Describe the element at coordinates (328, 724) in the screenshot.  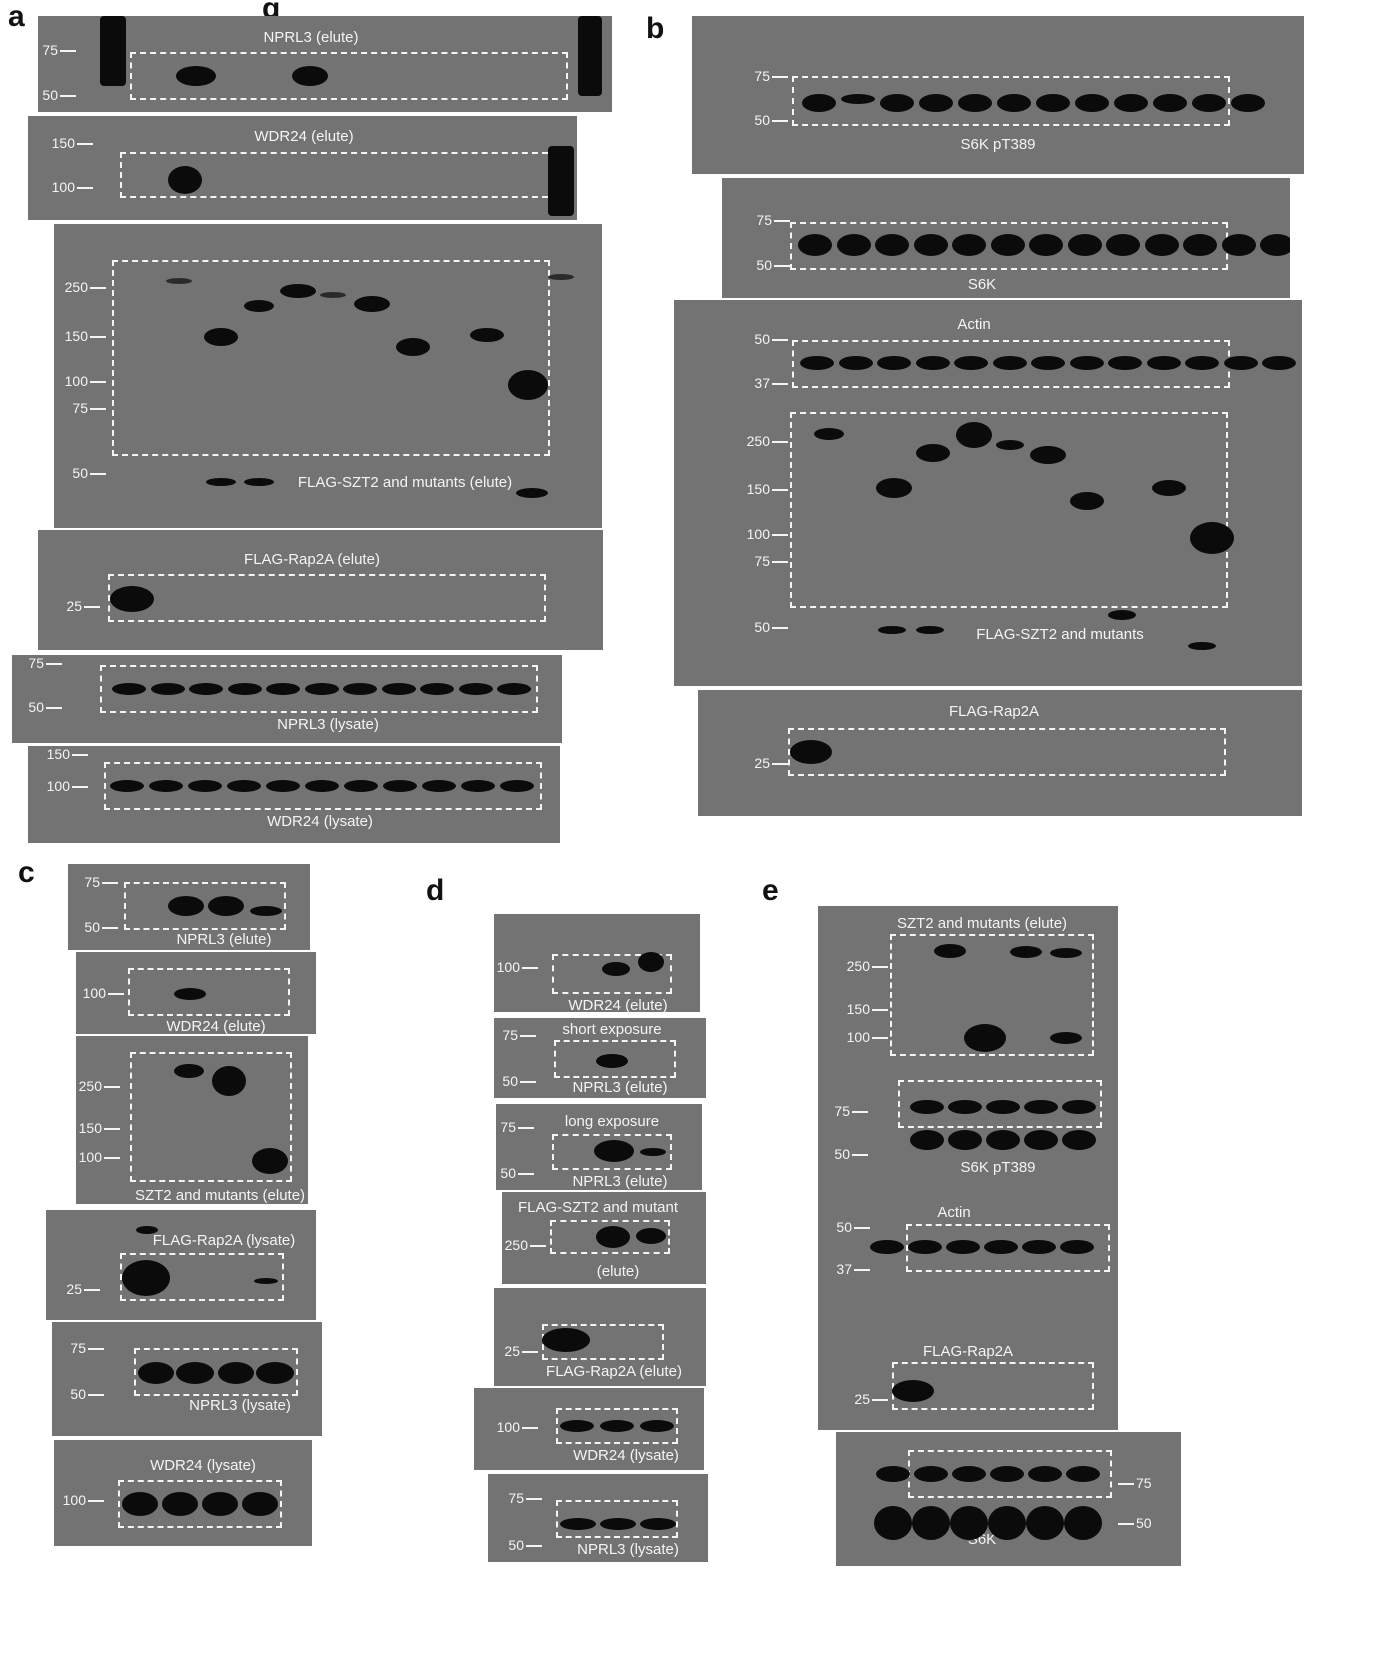
I see `label-a-nprl3-lysate: NPRL3 (lysate)` at that location.